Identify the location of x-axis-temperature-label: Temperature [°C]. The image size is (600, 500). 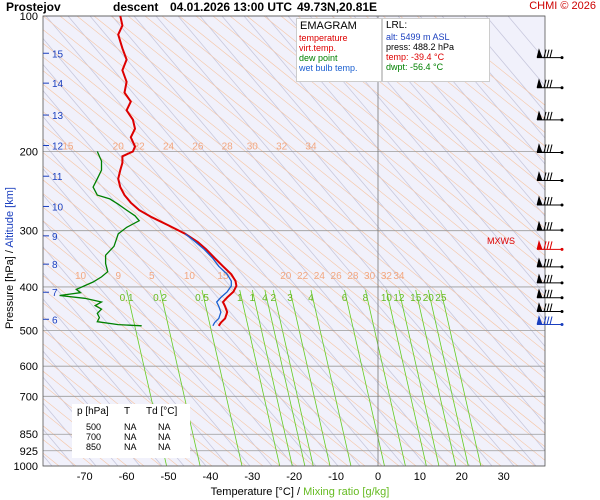
(252, 492).